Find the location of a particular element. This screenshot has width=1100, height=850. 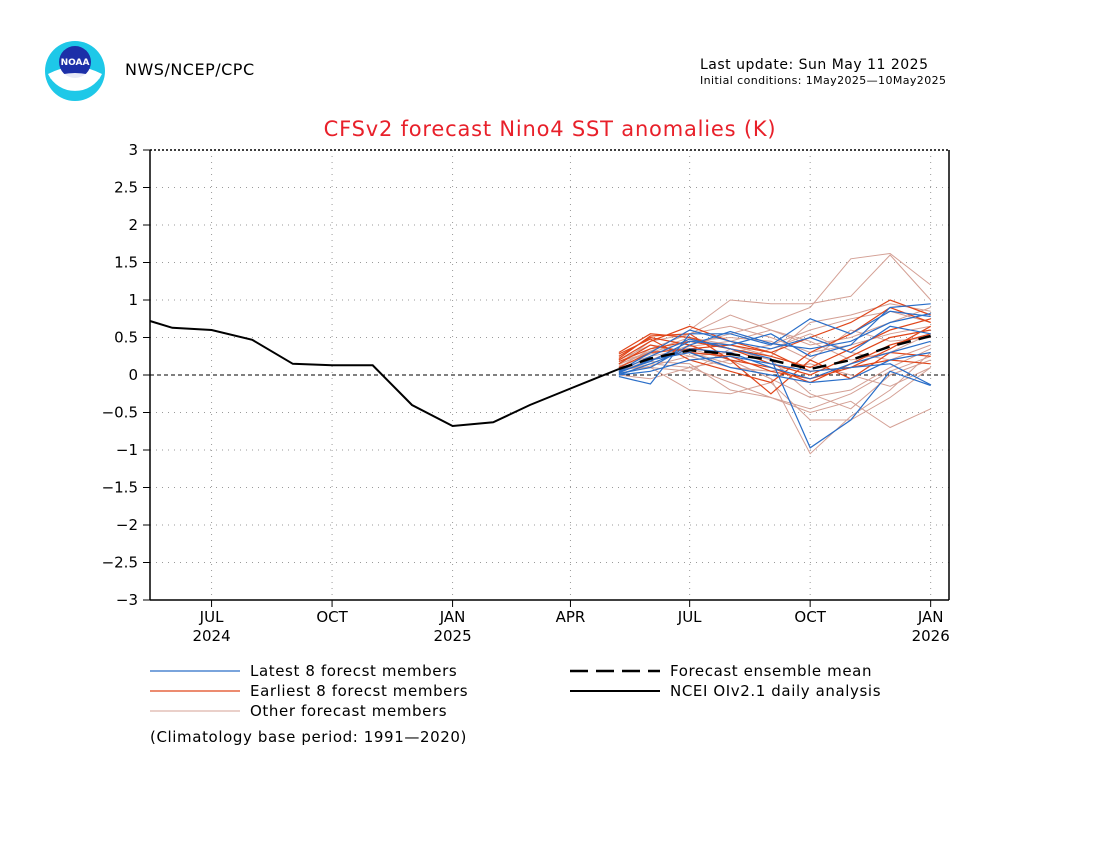

initial-conditions-text: Initial conditions: 1May2025—10May2025 is located at coordinates (823, 80).